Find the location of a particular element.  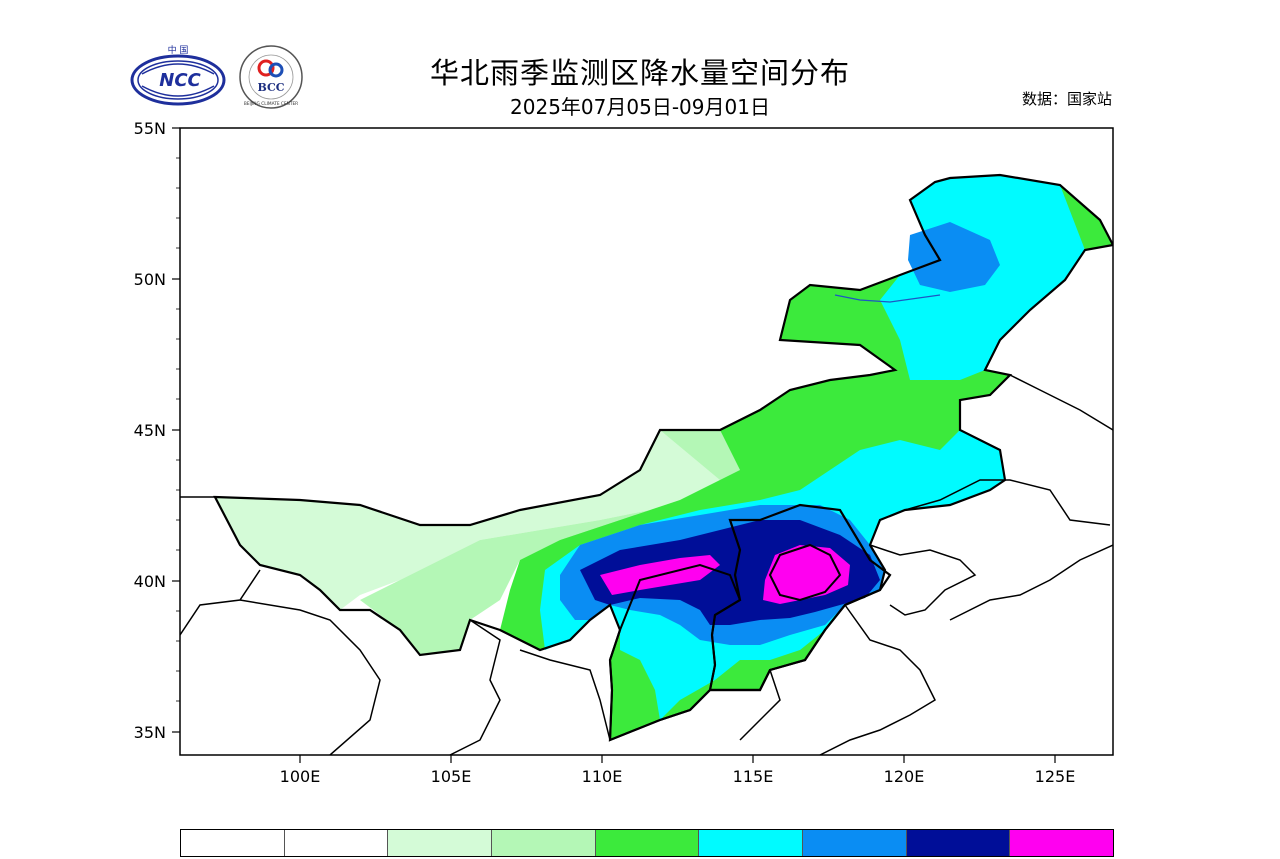

lat-label-50n: 50N is located at coordinates (150, 279).